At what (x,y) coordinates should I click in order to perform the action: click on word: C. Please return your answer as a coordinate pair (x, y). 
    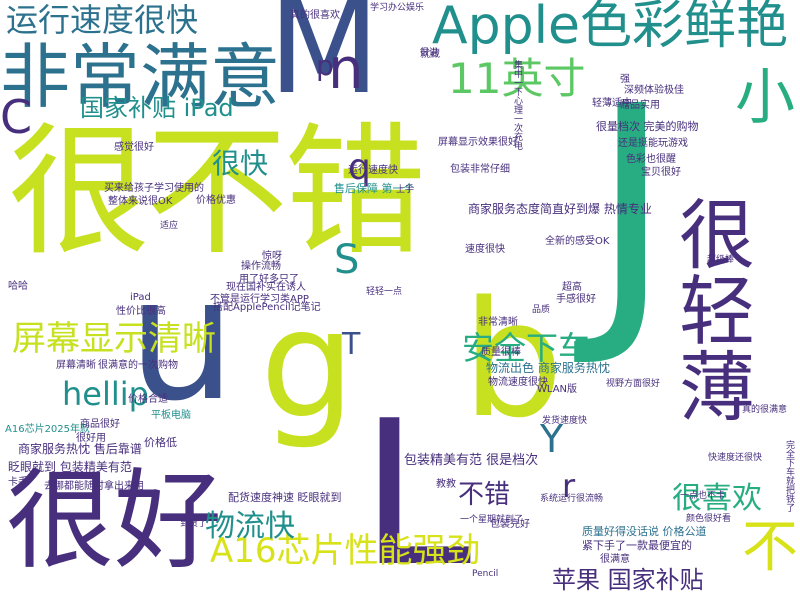
    Looking at the image, I should click on (16, 117).